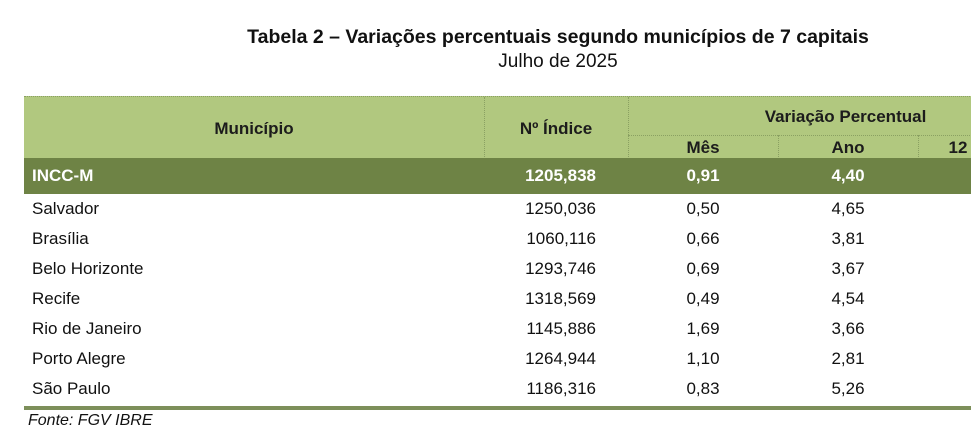 The height and width of the screenshot is (439, 971). What do you see at coordinates (497, 329) in the screenshot?
I see `table-row: Rio de Janeiro 1145,886 1,69 3,66` at bounding box center [497, 329].